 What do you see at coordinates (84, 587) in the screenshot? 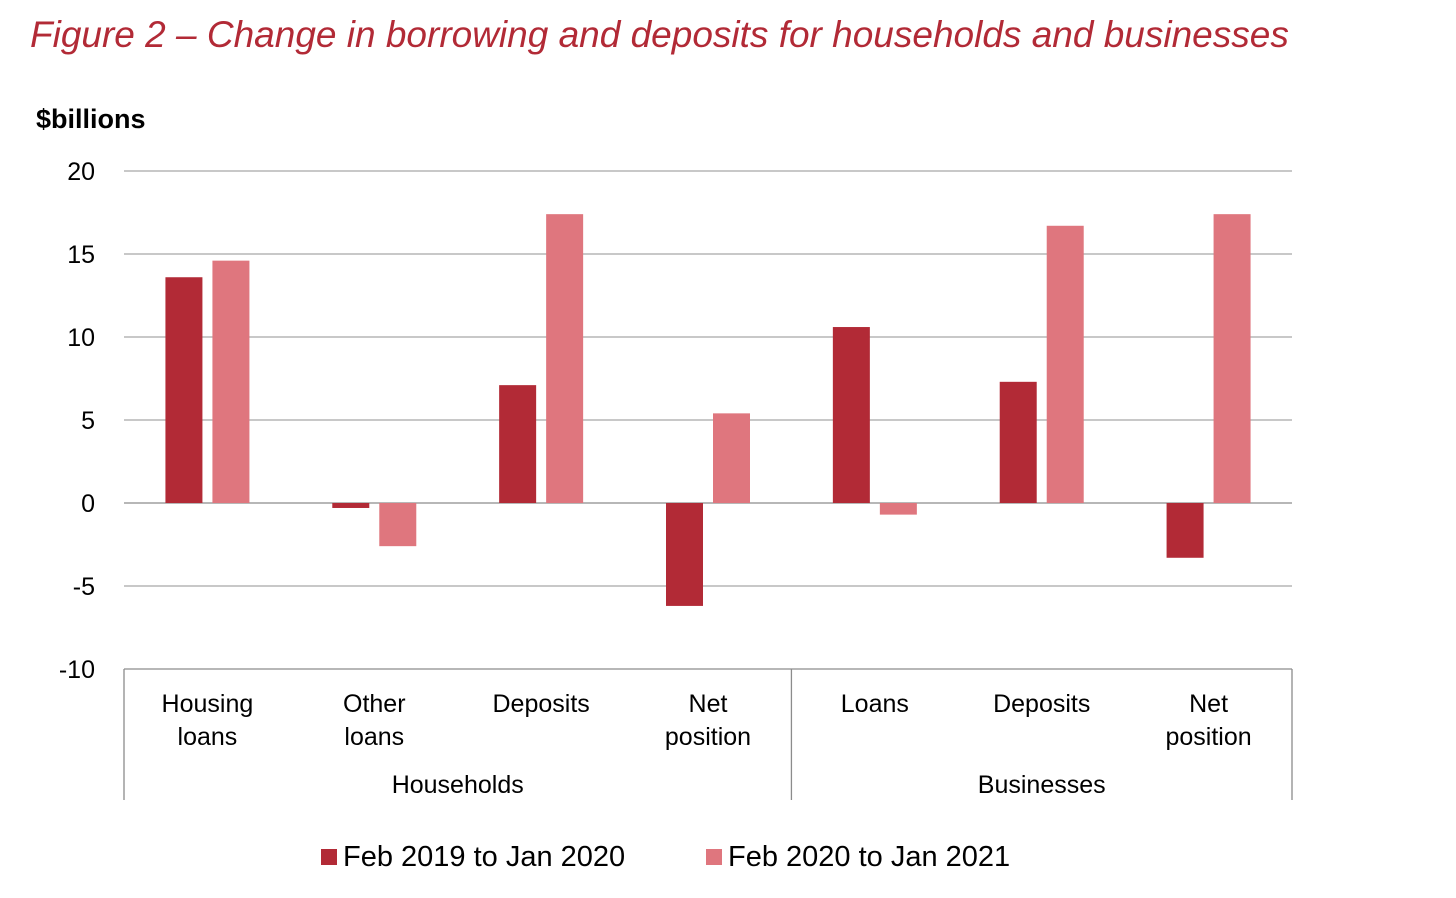
I see `y-tick-label: -5` at bounding box center [84, 587].